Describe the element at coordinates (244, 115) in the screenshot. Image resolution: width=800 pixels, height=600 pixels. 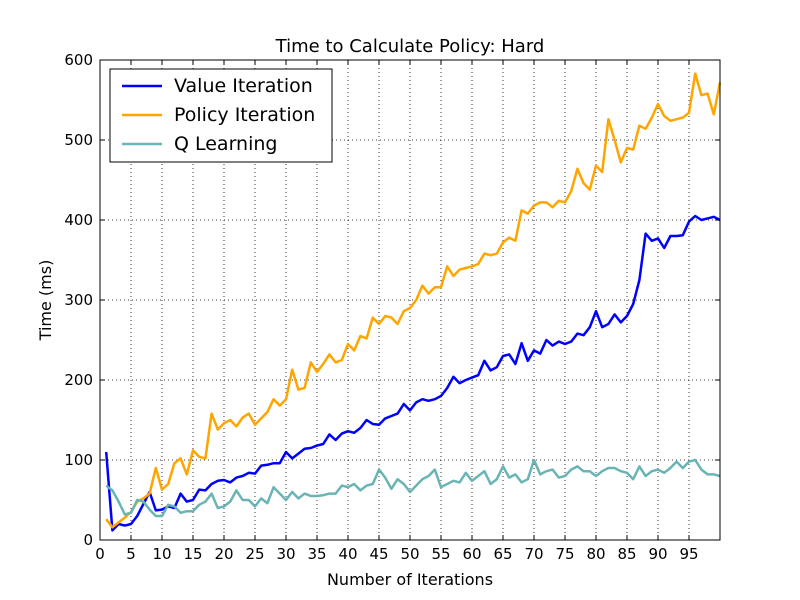
I see `legend-label-policy-iteration: Policy Iteration` at that location.